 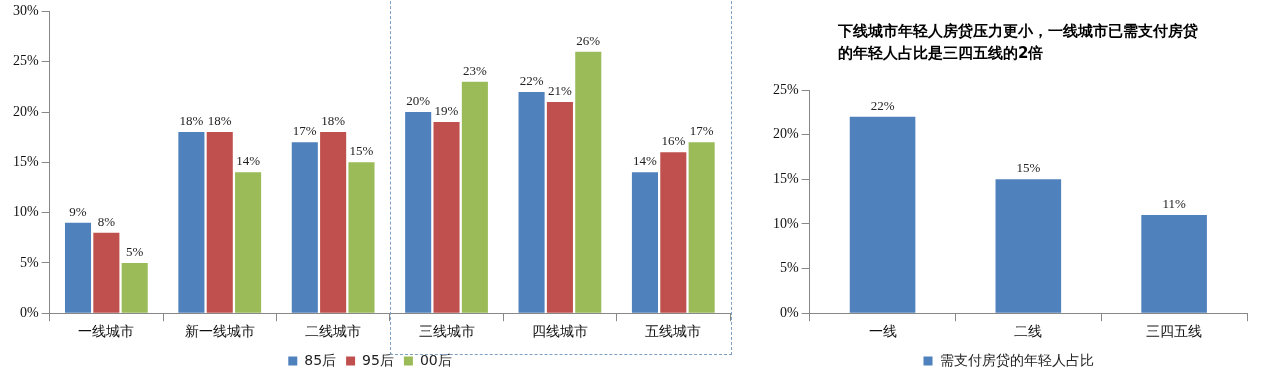 What do you see at coordinates (446, 110) in the screenshot?
I see `data-label: 19%` at bounding box center [446, 110].